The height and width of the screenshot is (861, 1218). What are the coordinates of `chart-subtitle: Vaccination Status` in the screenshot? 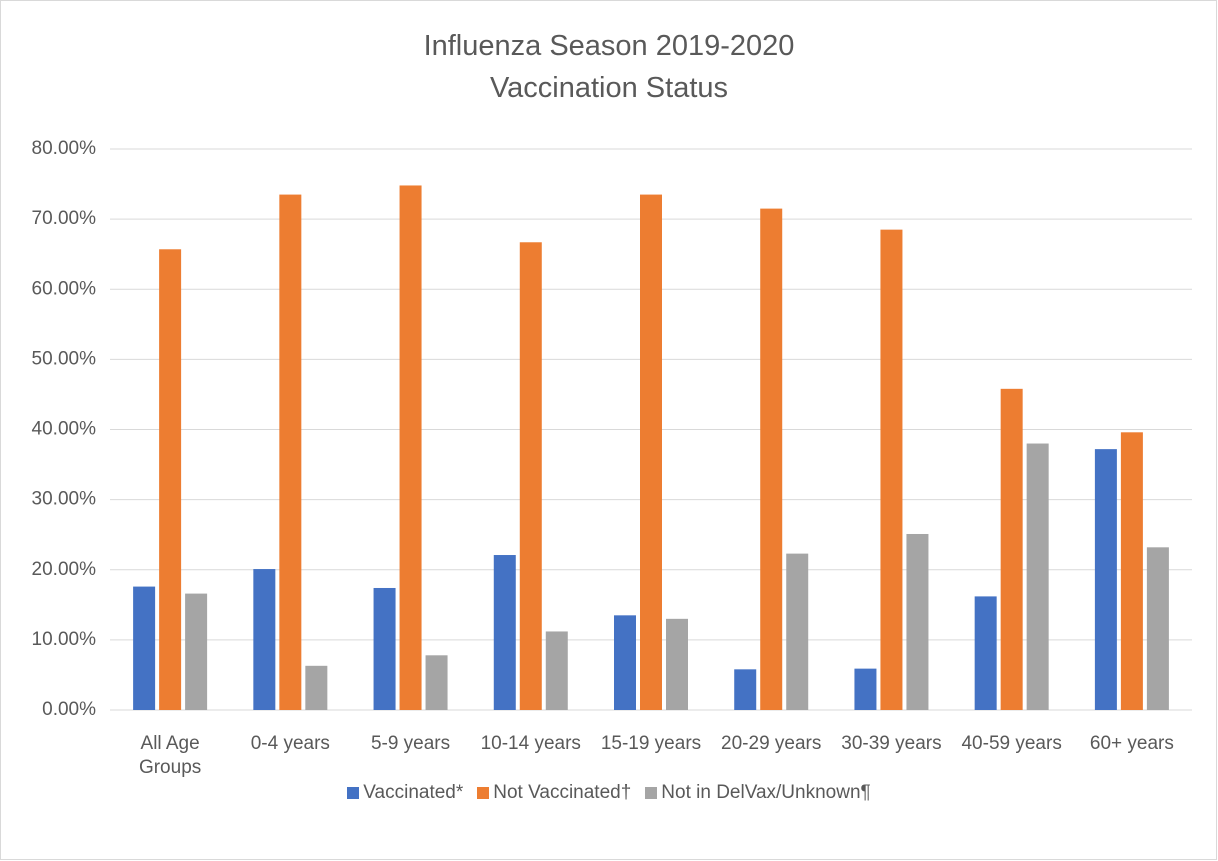 It's located at (609, 88).